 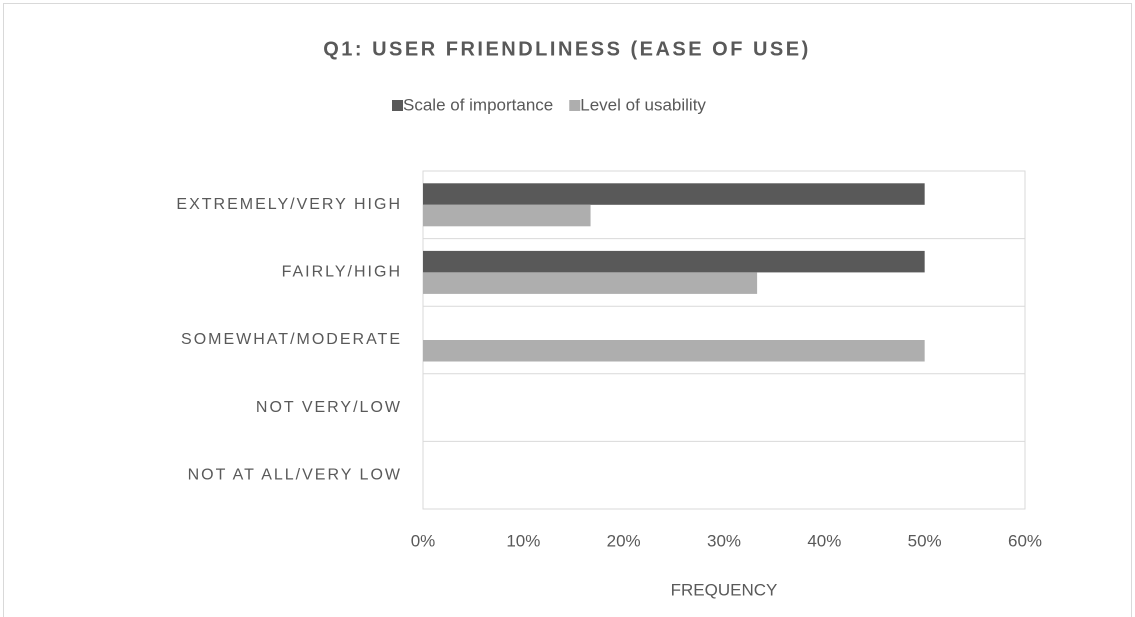 I want to click on x-axis-title: FREQUENCY, so click(x=724, y=589).